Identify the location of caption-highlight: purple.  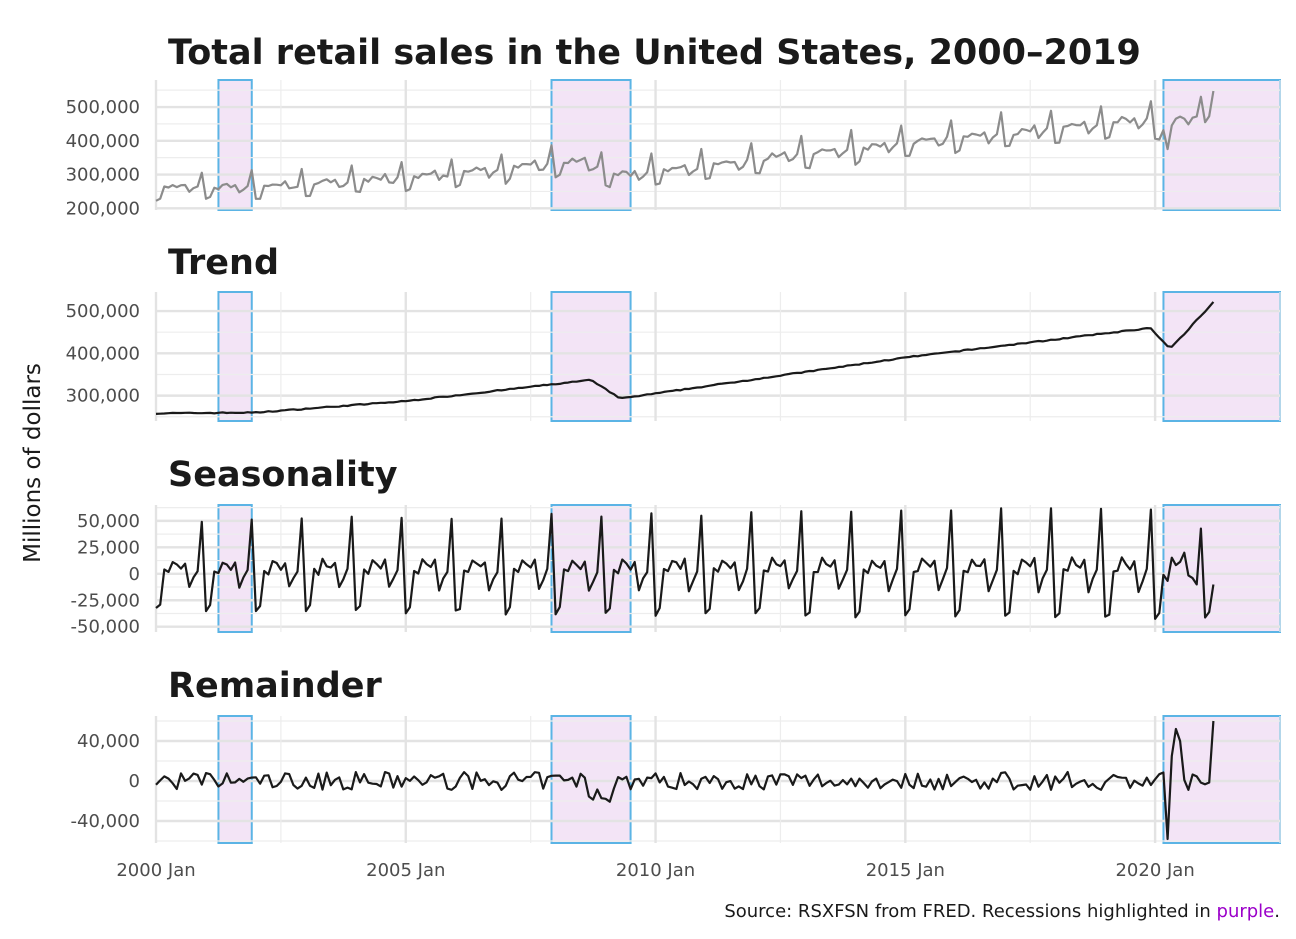
(1246, 911).